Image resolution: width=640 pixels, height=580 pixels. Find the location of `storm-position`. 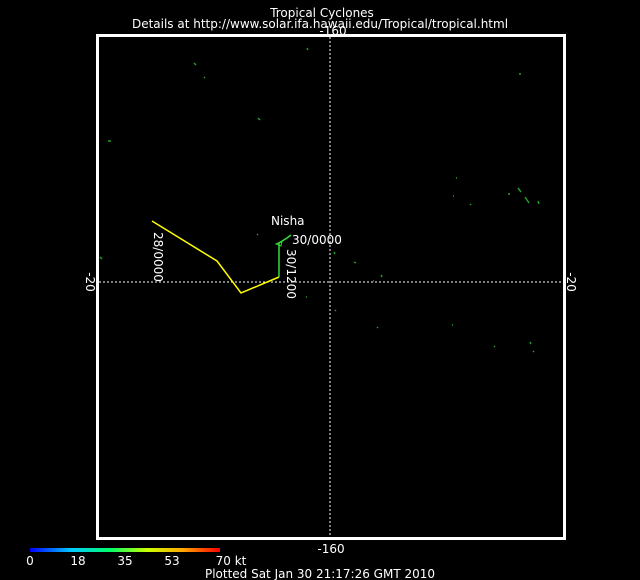

storm-position is located at coordinates (278, 243).